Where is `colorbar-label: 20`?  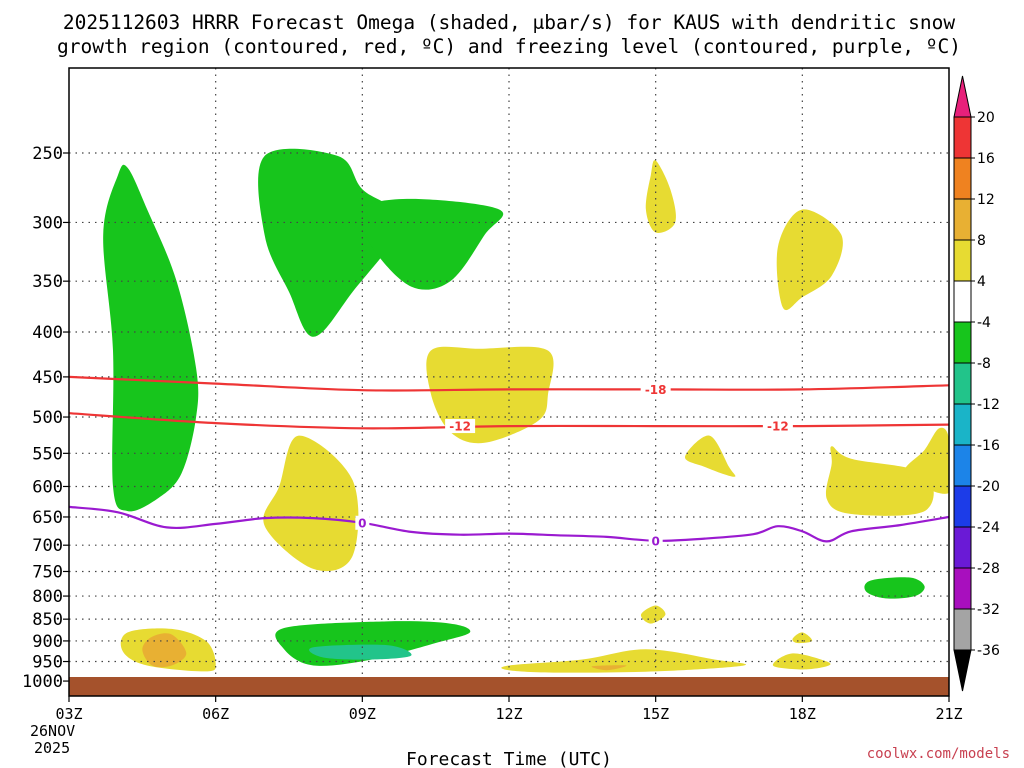
colorbar-label: 20 is located at coordinates (986, 118).